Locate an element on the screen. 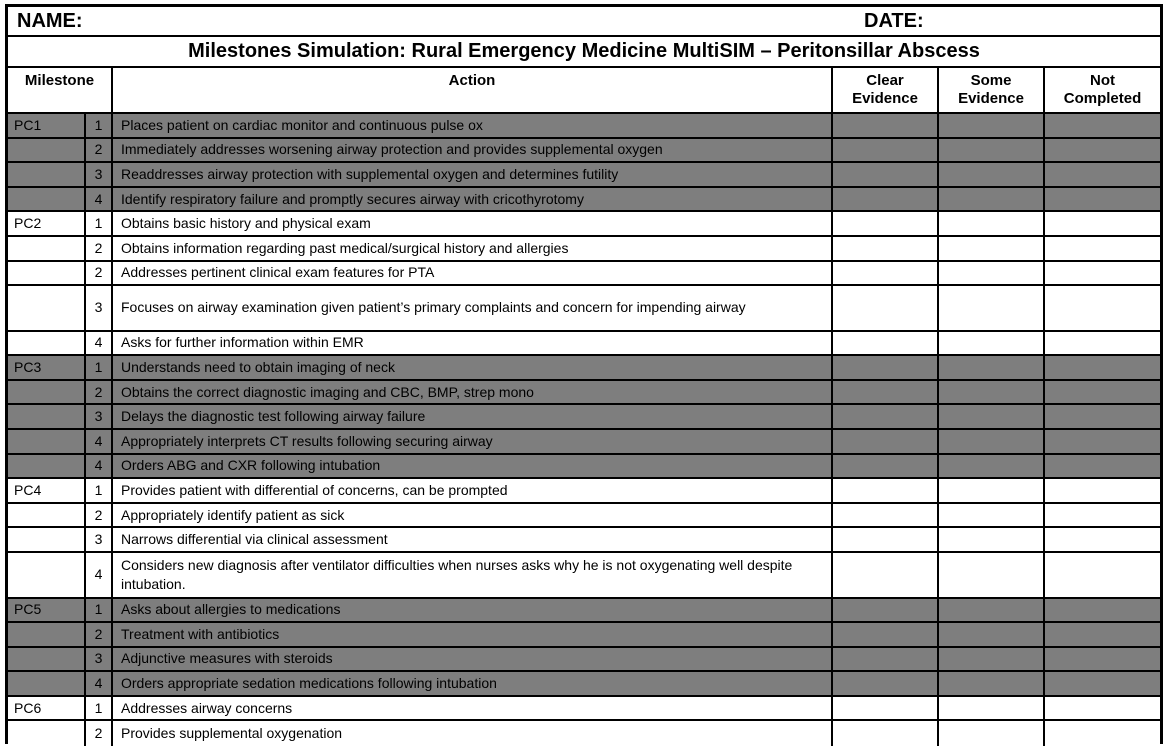 The image size is (1168, 748). milestone-cell: PC2 is located at coordinates (47, 223).